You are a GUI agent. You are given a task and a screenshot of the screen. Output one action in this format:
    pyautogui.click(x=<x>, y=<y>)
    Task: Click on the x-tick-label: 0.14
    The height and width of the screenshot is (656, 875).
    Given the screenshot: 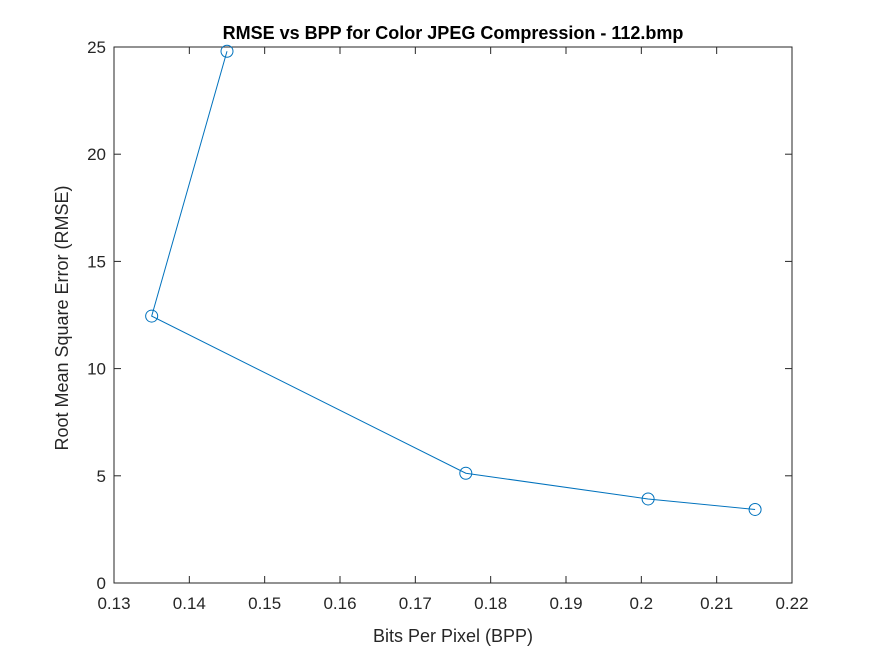 What is the action you would take?
    pyautogui.click(x=189, y=603)
    